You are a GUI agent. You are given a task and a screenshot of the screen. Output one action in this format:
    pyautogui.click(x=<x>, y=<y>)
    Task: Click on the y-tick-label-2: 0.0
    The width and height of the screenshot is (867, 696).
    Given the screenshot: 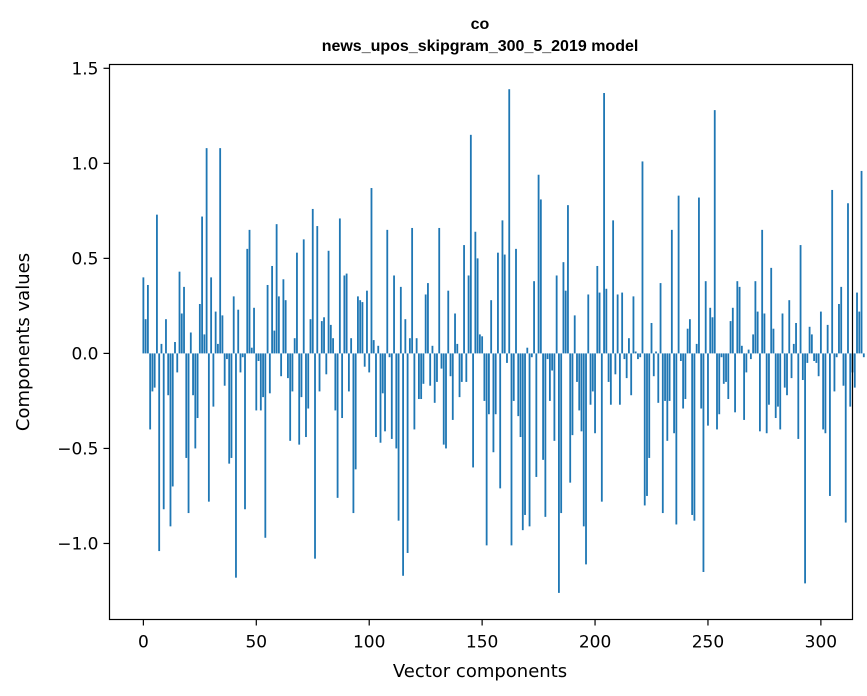 What is the action you would take?
    pyautogui.click(x=84, y=354)
    